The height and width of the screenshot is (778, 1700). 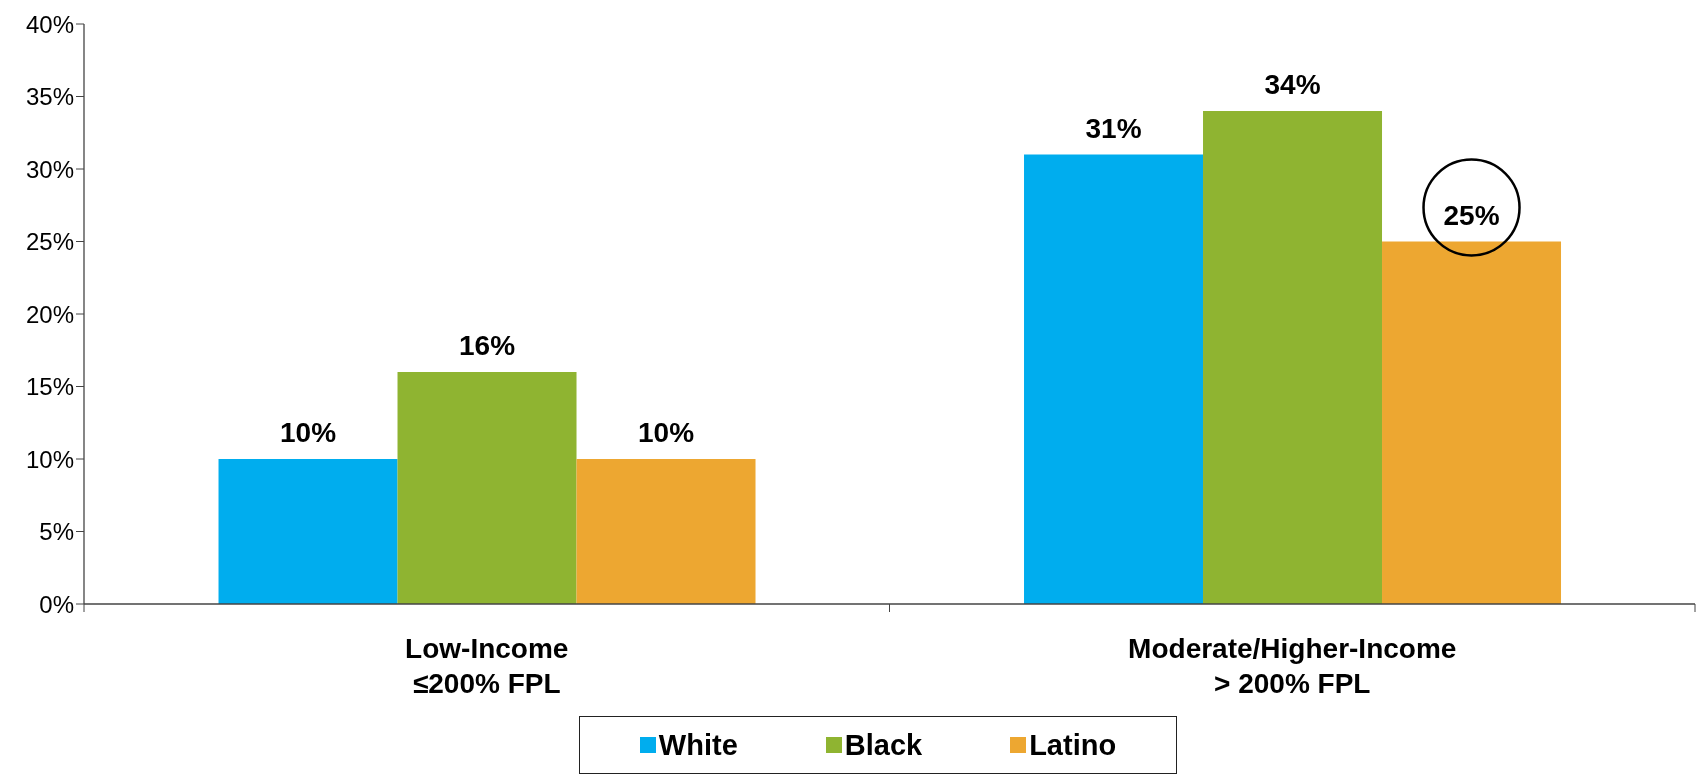 I want to click on data-label: 31%, so click(x=1113, y=128).